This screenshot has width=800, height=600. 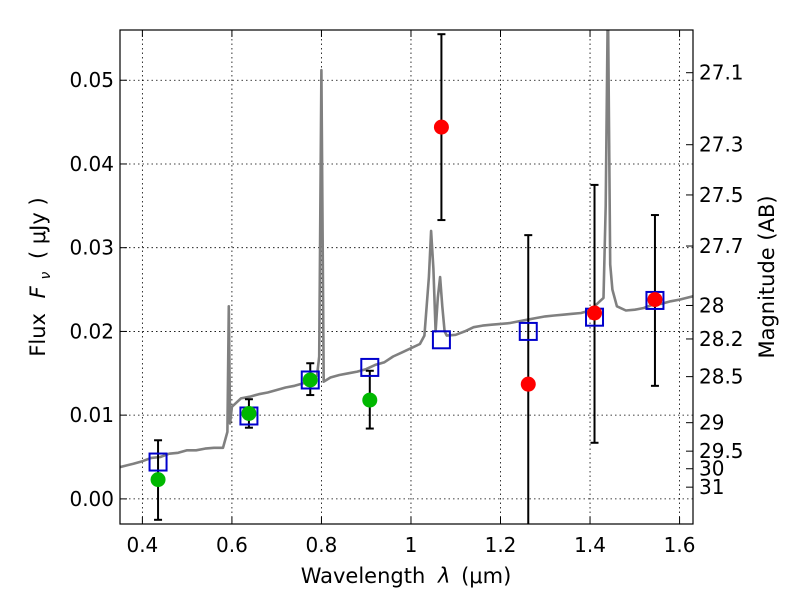 What do you see at coordinates (721, 451) in the screenshot?
I see `mag-tick-label: 29.5` at bounding box center [721, 451].